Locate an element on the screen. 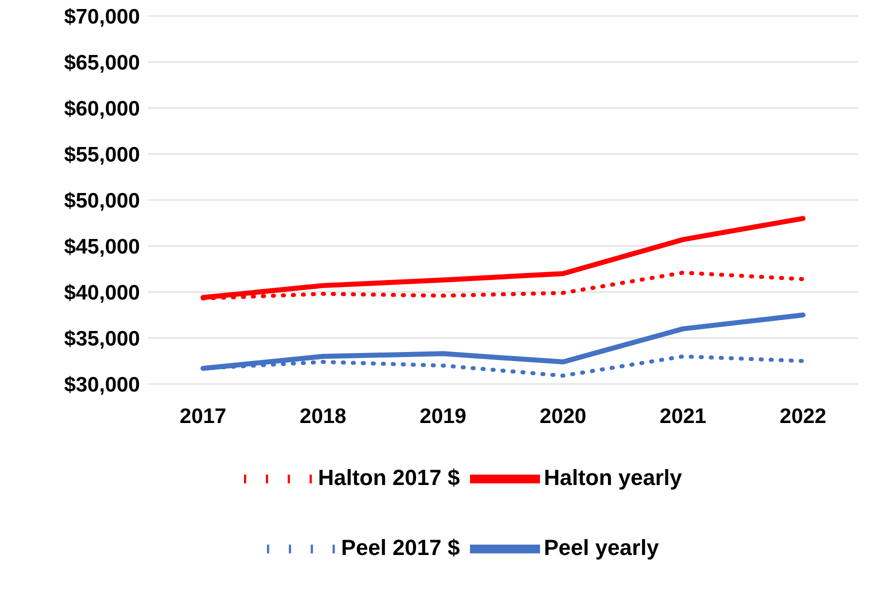 The image size is (886, 592). y-tick-label: $40,000 is located at coordinates (102, 292).